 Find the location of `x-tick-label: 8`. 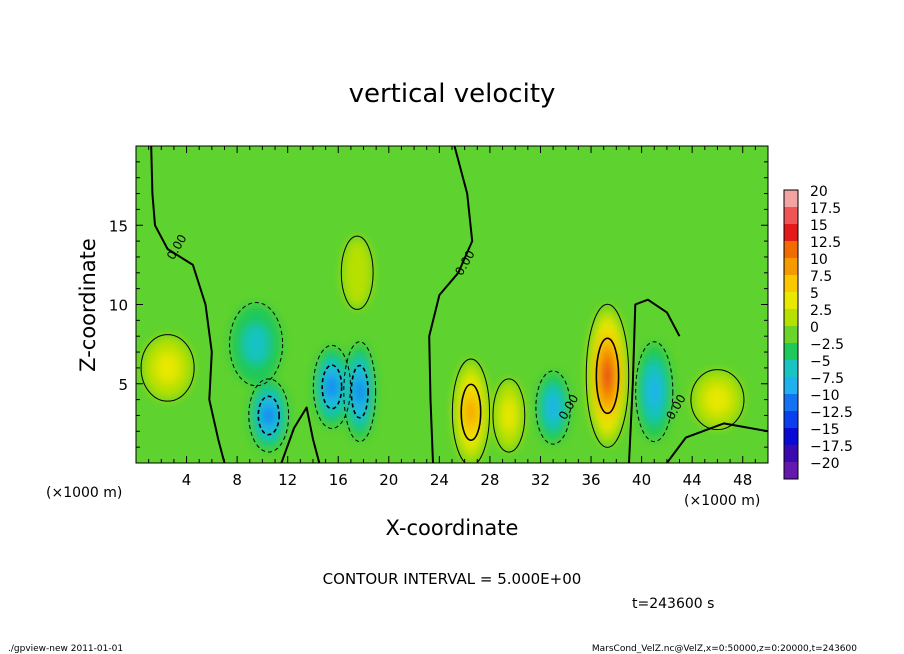

x-tick-label: 8 is located at coordinates (237, 480).